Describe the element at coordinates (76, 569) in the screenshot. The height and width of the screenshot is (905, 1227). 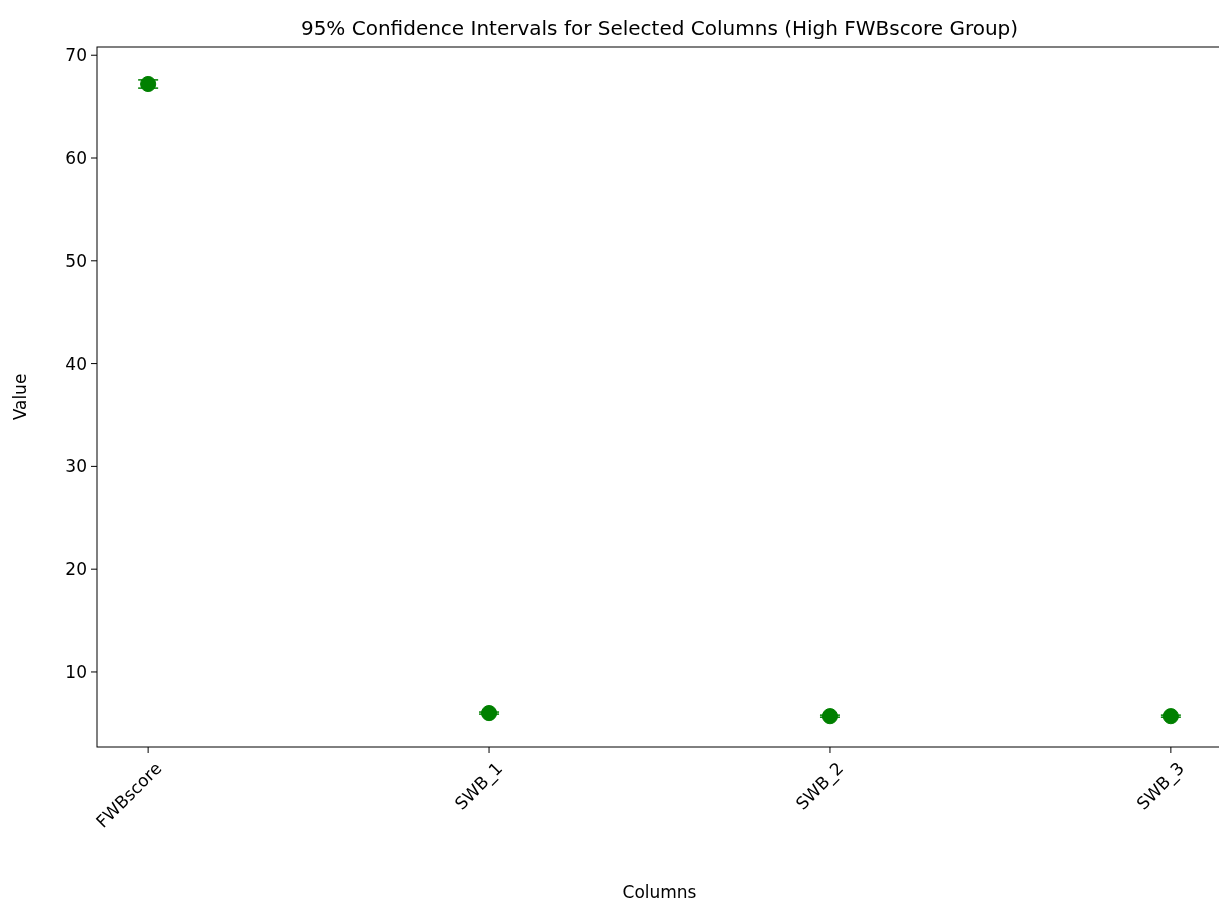
I see `y-tick-label: 20` at that location.